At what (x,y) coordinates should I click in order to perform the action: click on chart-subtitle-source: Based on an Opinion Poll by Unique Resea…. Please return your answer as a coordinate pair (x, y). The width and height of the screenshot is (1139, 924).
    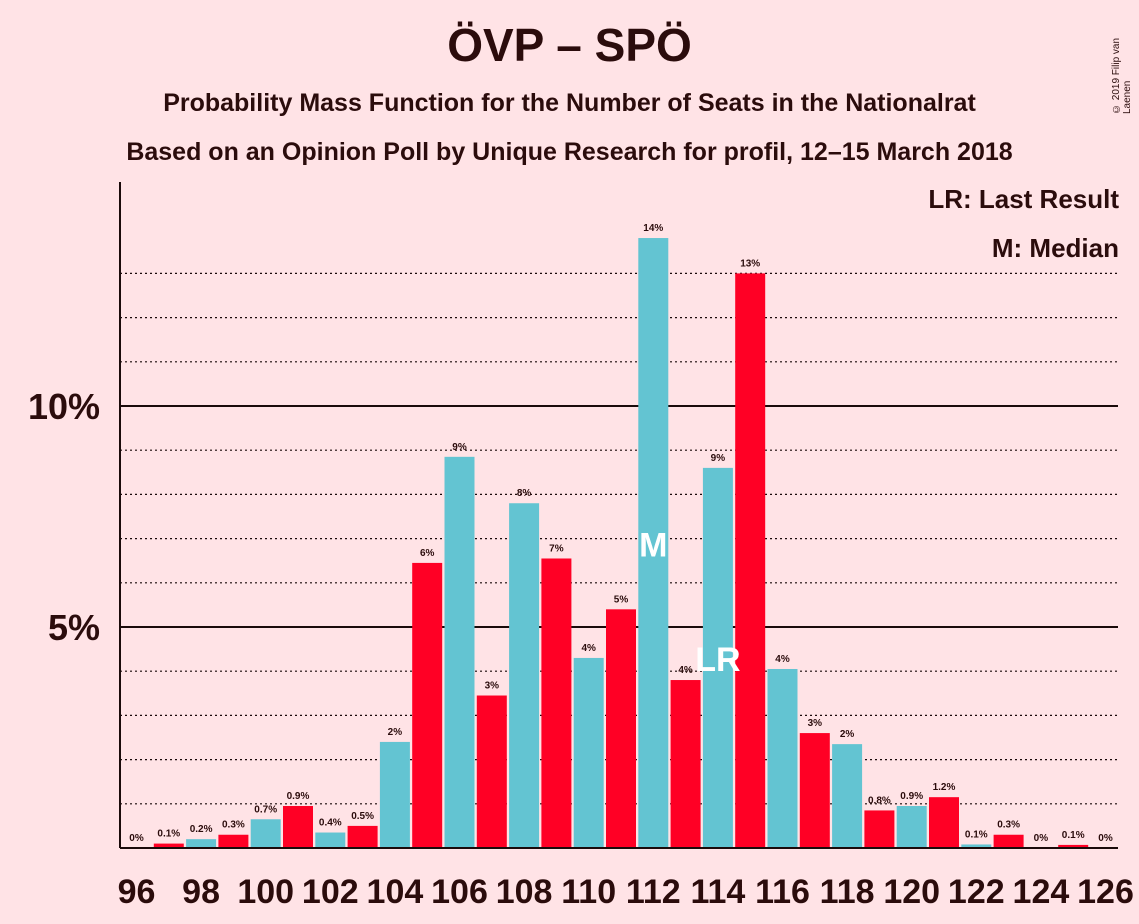
    Looking at the image, I should click on (569, 152).